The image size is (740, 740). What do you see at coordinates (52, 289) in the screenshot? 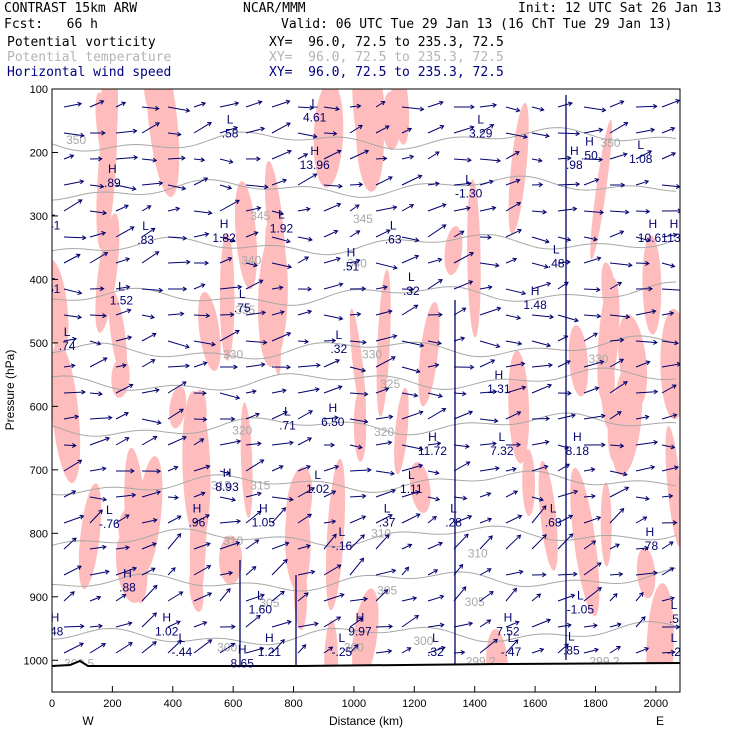
I see `extremum-value: .61` at bounding box center [52, 289].